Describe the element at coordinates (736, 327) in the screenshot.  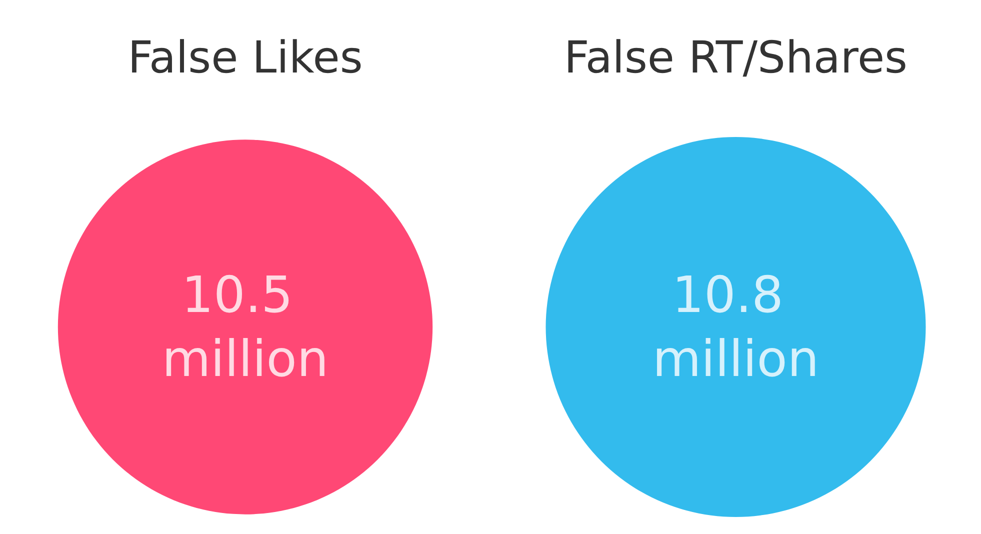
I see `data-label: 10.8 million` at that location.